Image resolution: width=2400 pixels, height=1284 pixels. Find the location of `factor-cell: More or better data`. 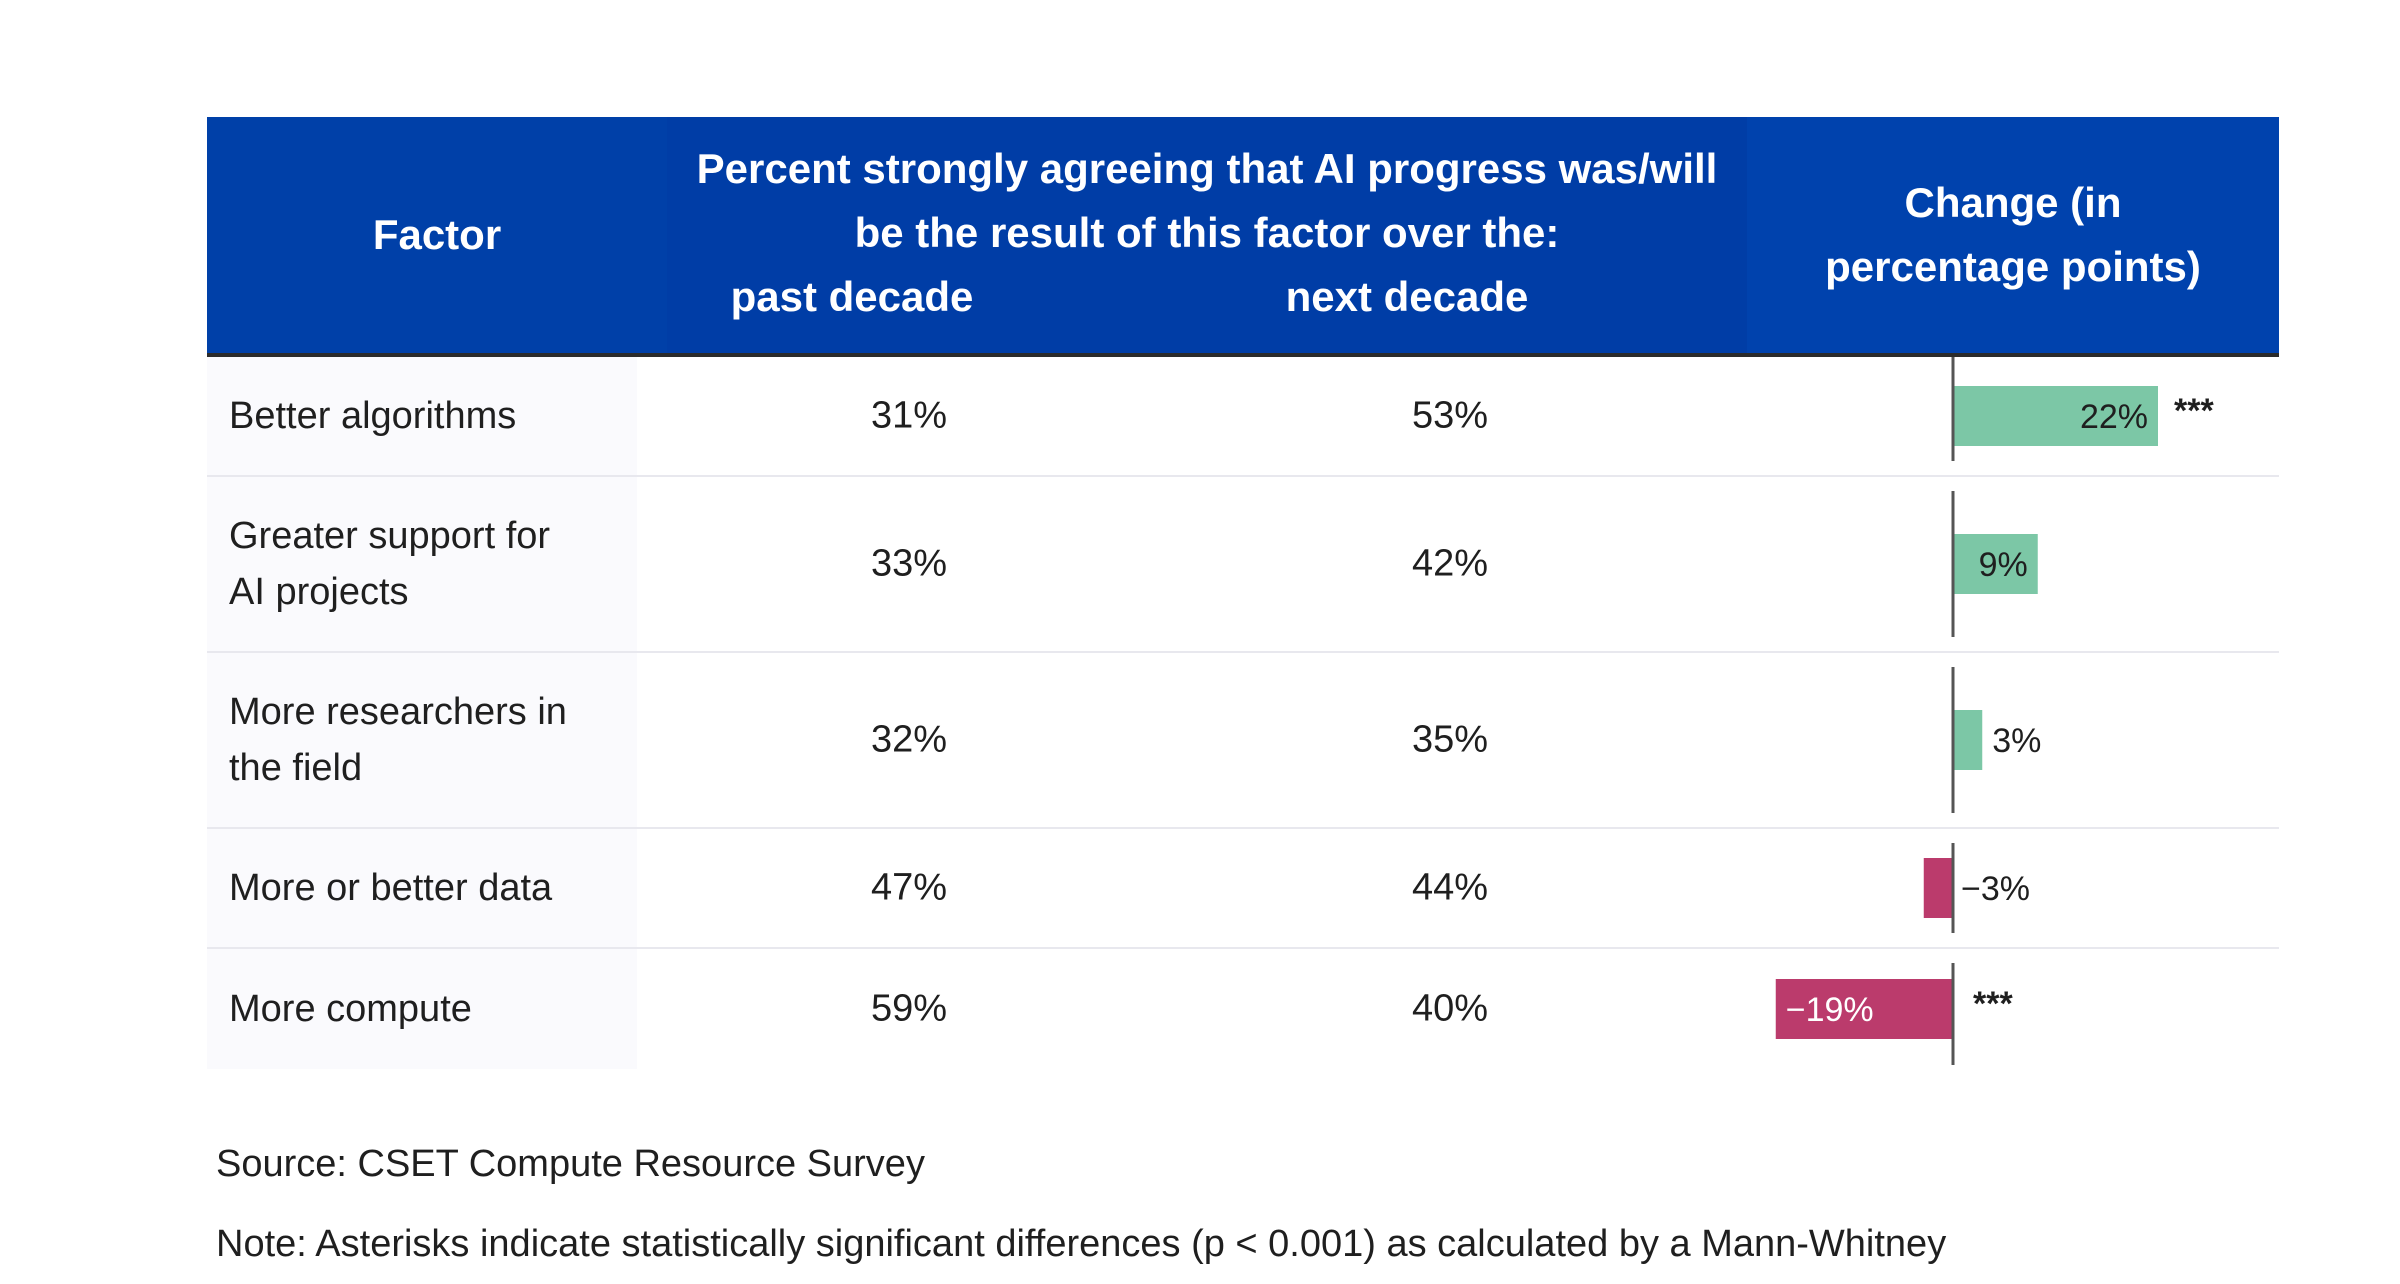

factor-cell: More or better data is located at coordinates (422, 888).